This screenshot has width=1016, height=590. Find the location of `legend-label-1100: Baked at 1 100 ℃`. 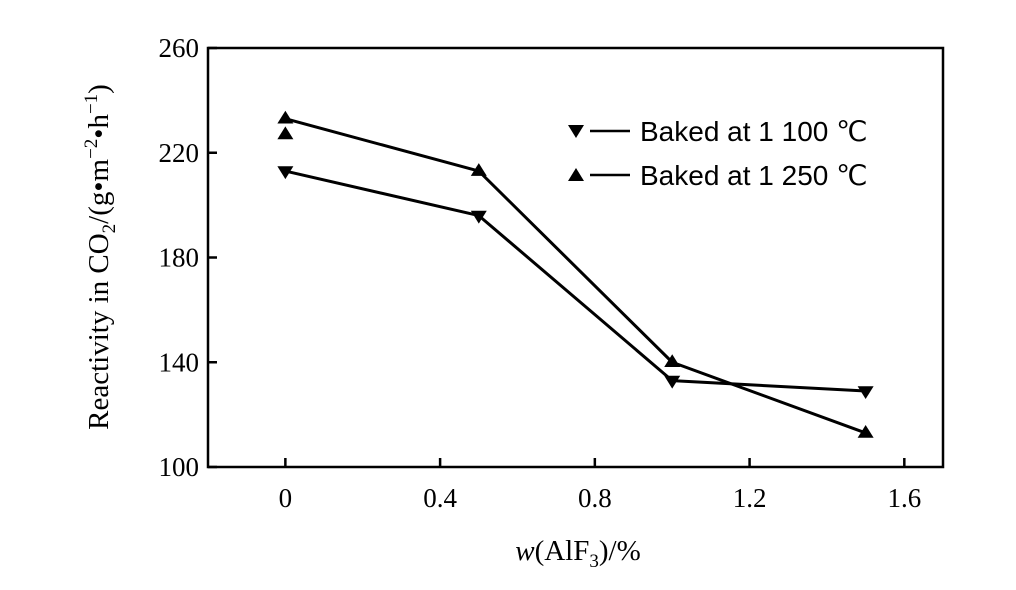

legend-label-1100: Baked at 1 100 ℃ is located at coordinates (754, 131).